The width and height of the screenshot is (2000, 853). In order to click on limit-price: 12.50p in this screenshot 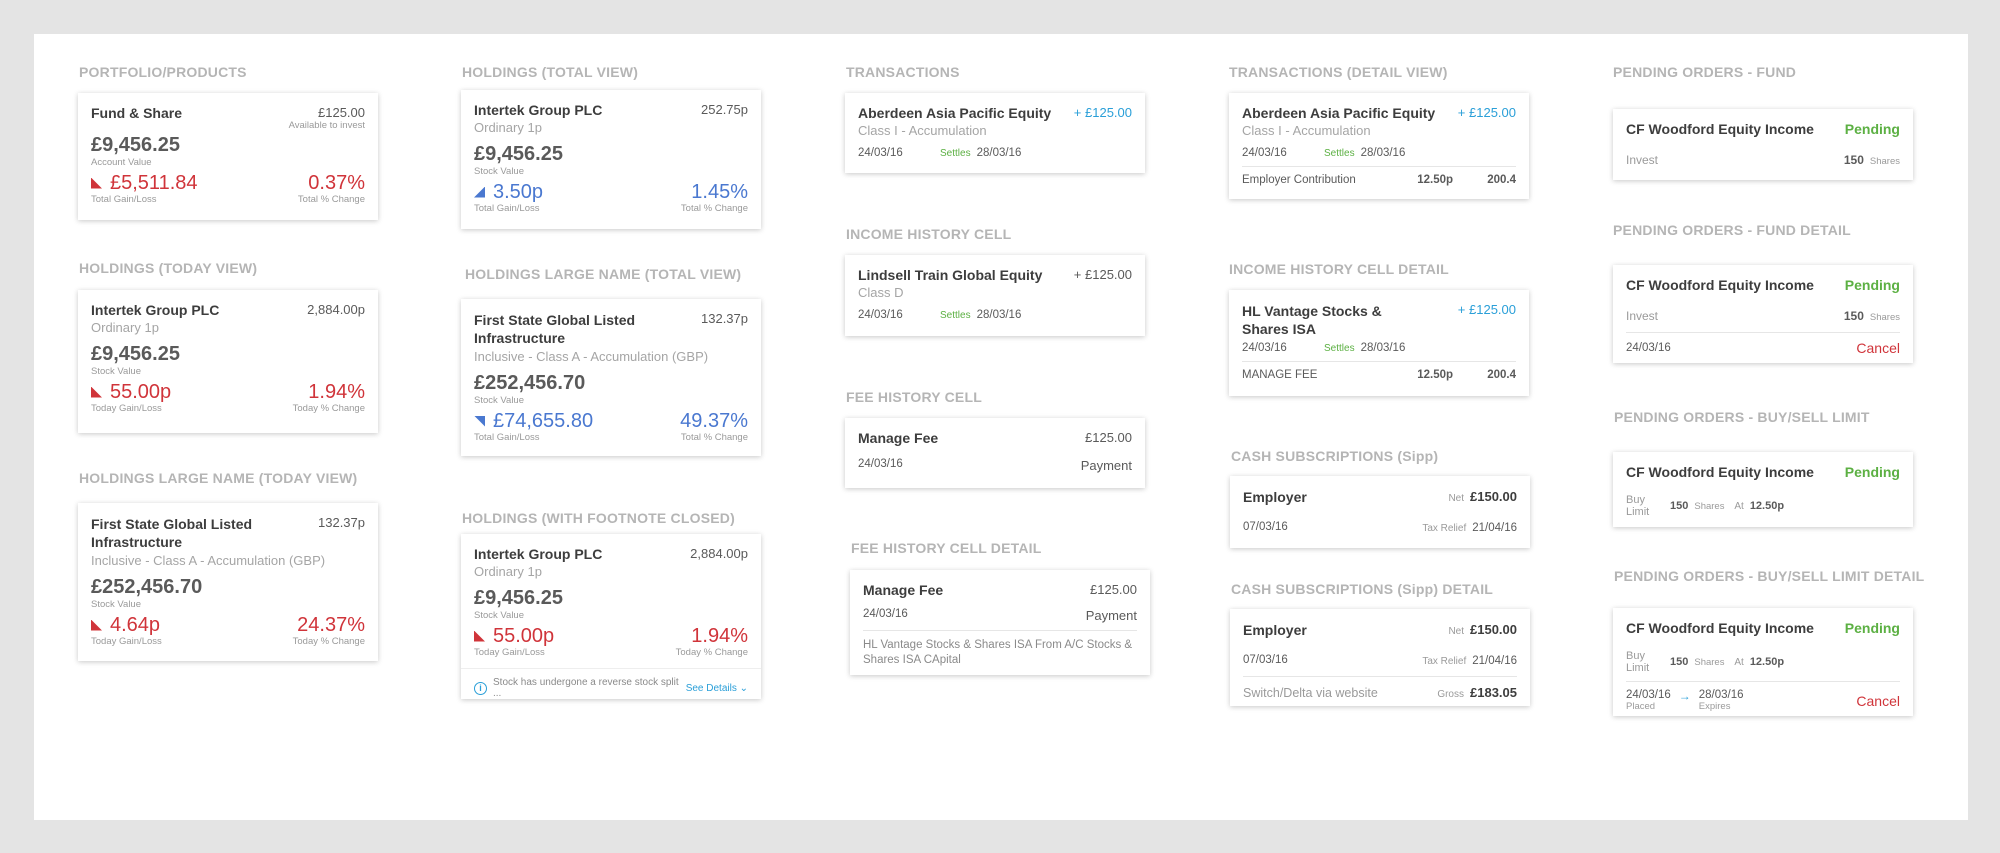, I will do `click(1767, 662)`.